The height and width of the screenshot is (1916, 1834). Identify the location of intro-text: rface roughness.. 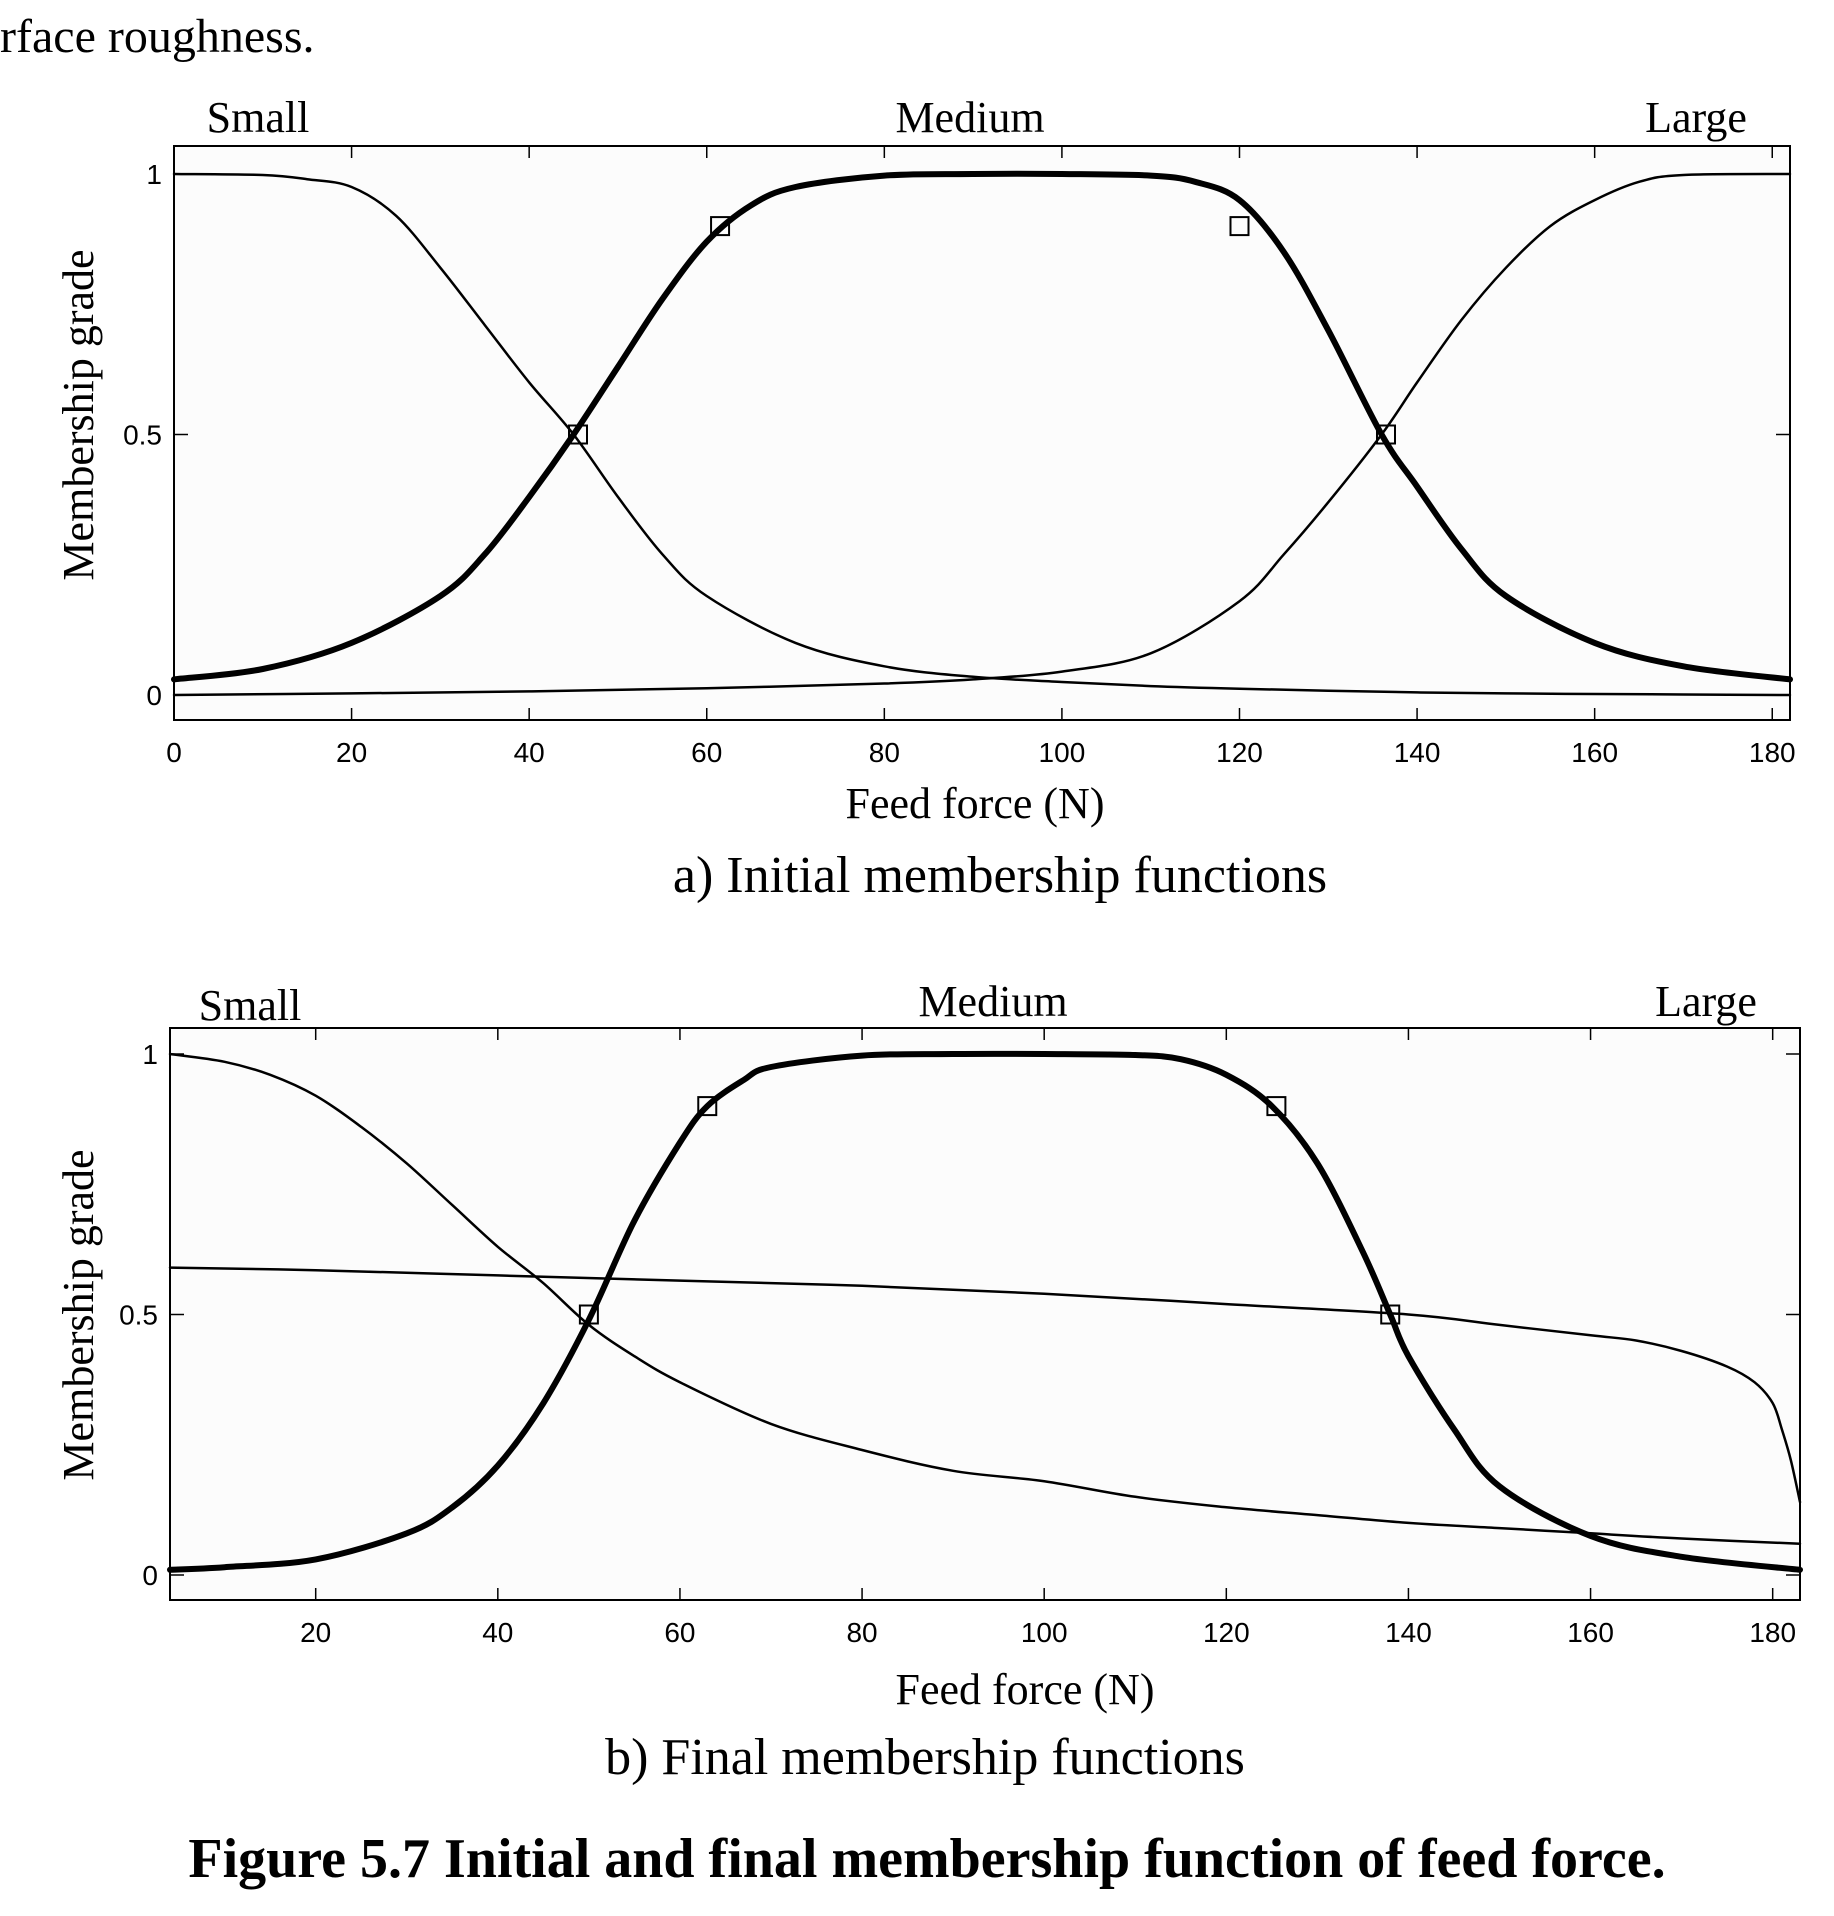
(157, 36).